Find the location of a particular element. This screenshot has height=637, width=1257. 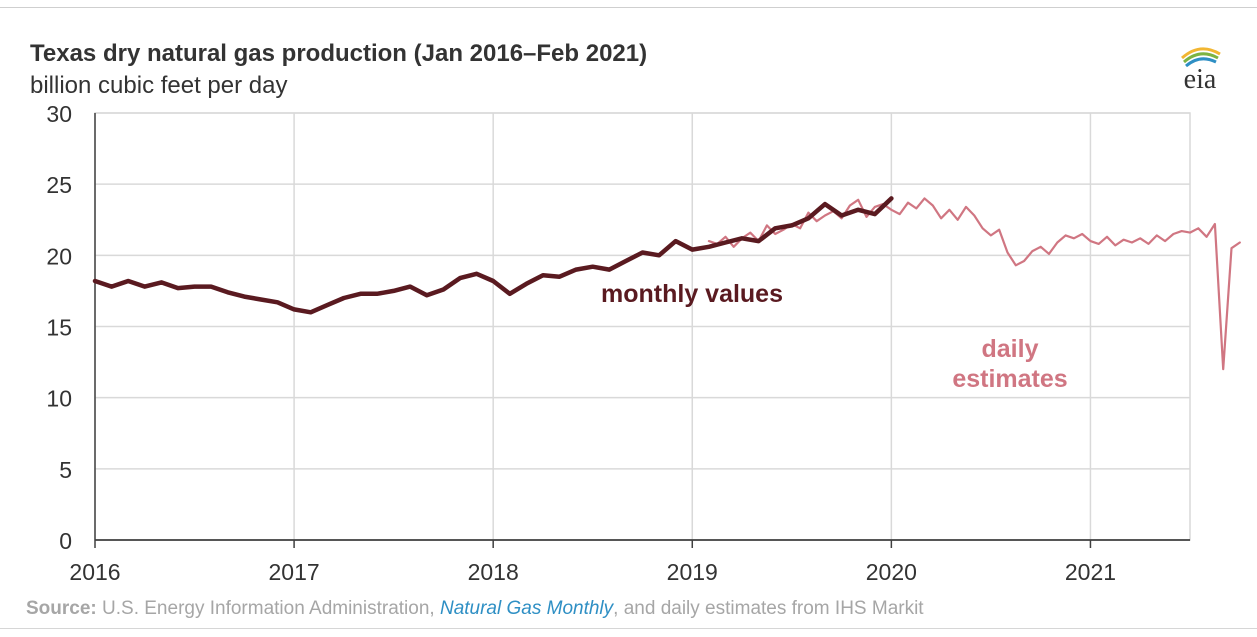

chart-subtitle: billion cubic feet per day is located at coordinates (159, 85).